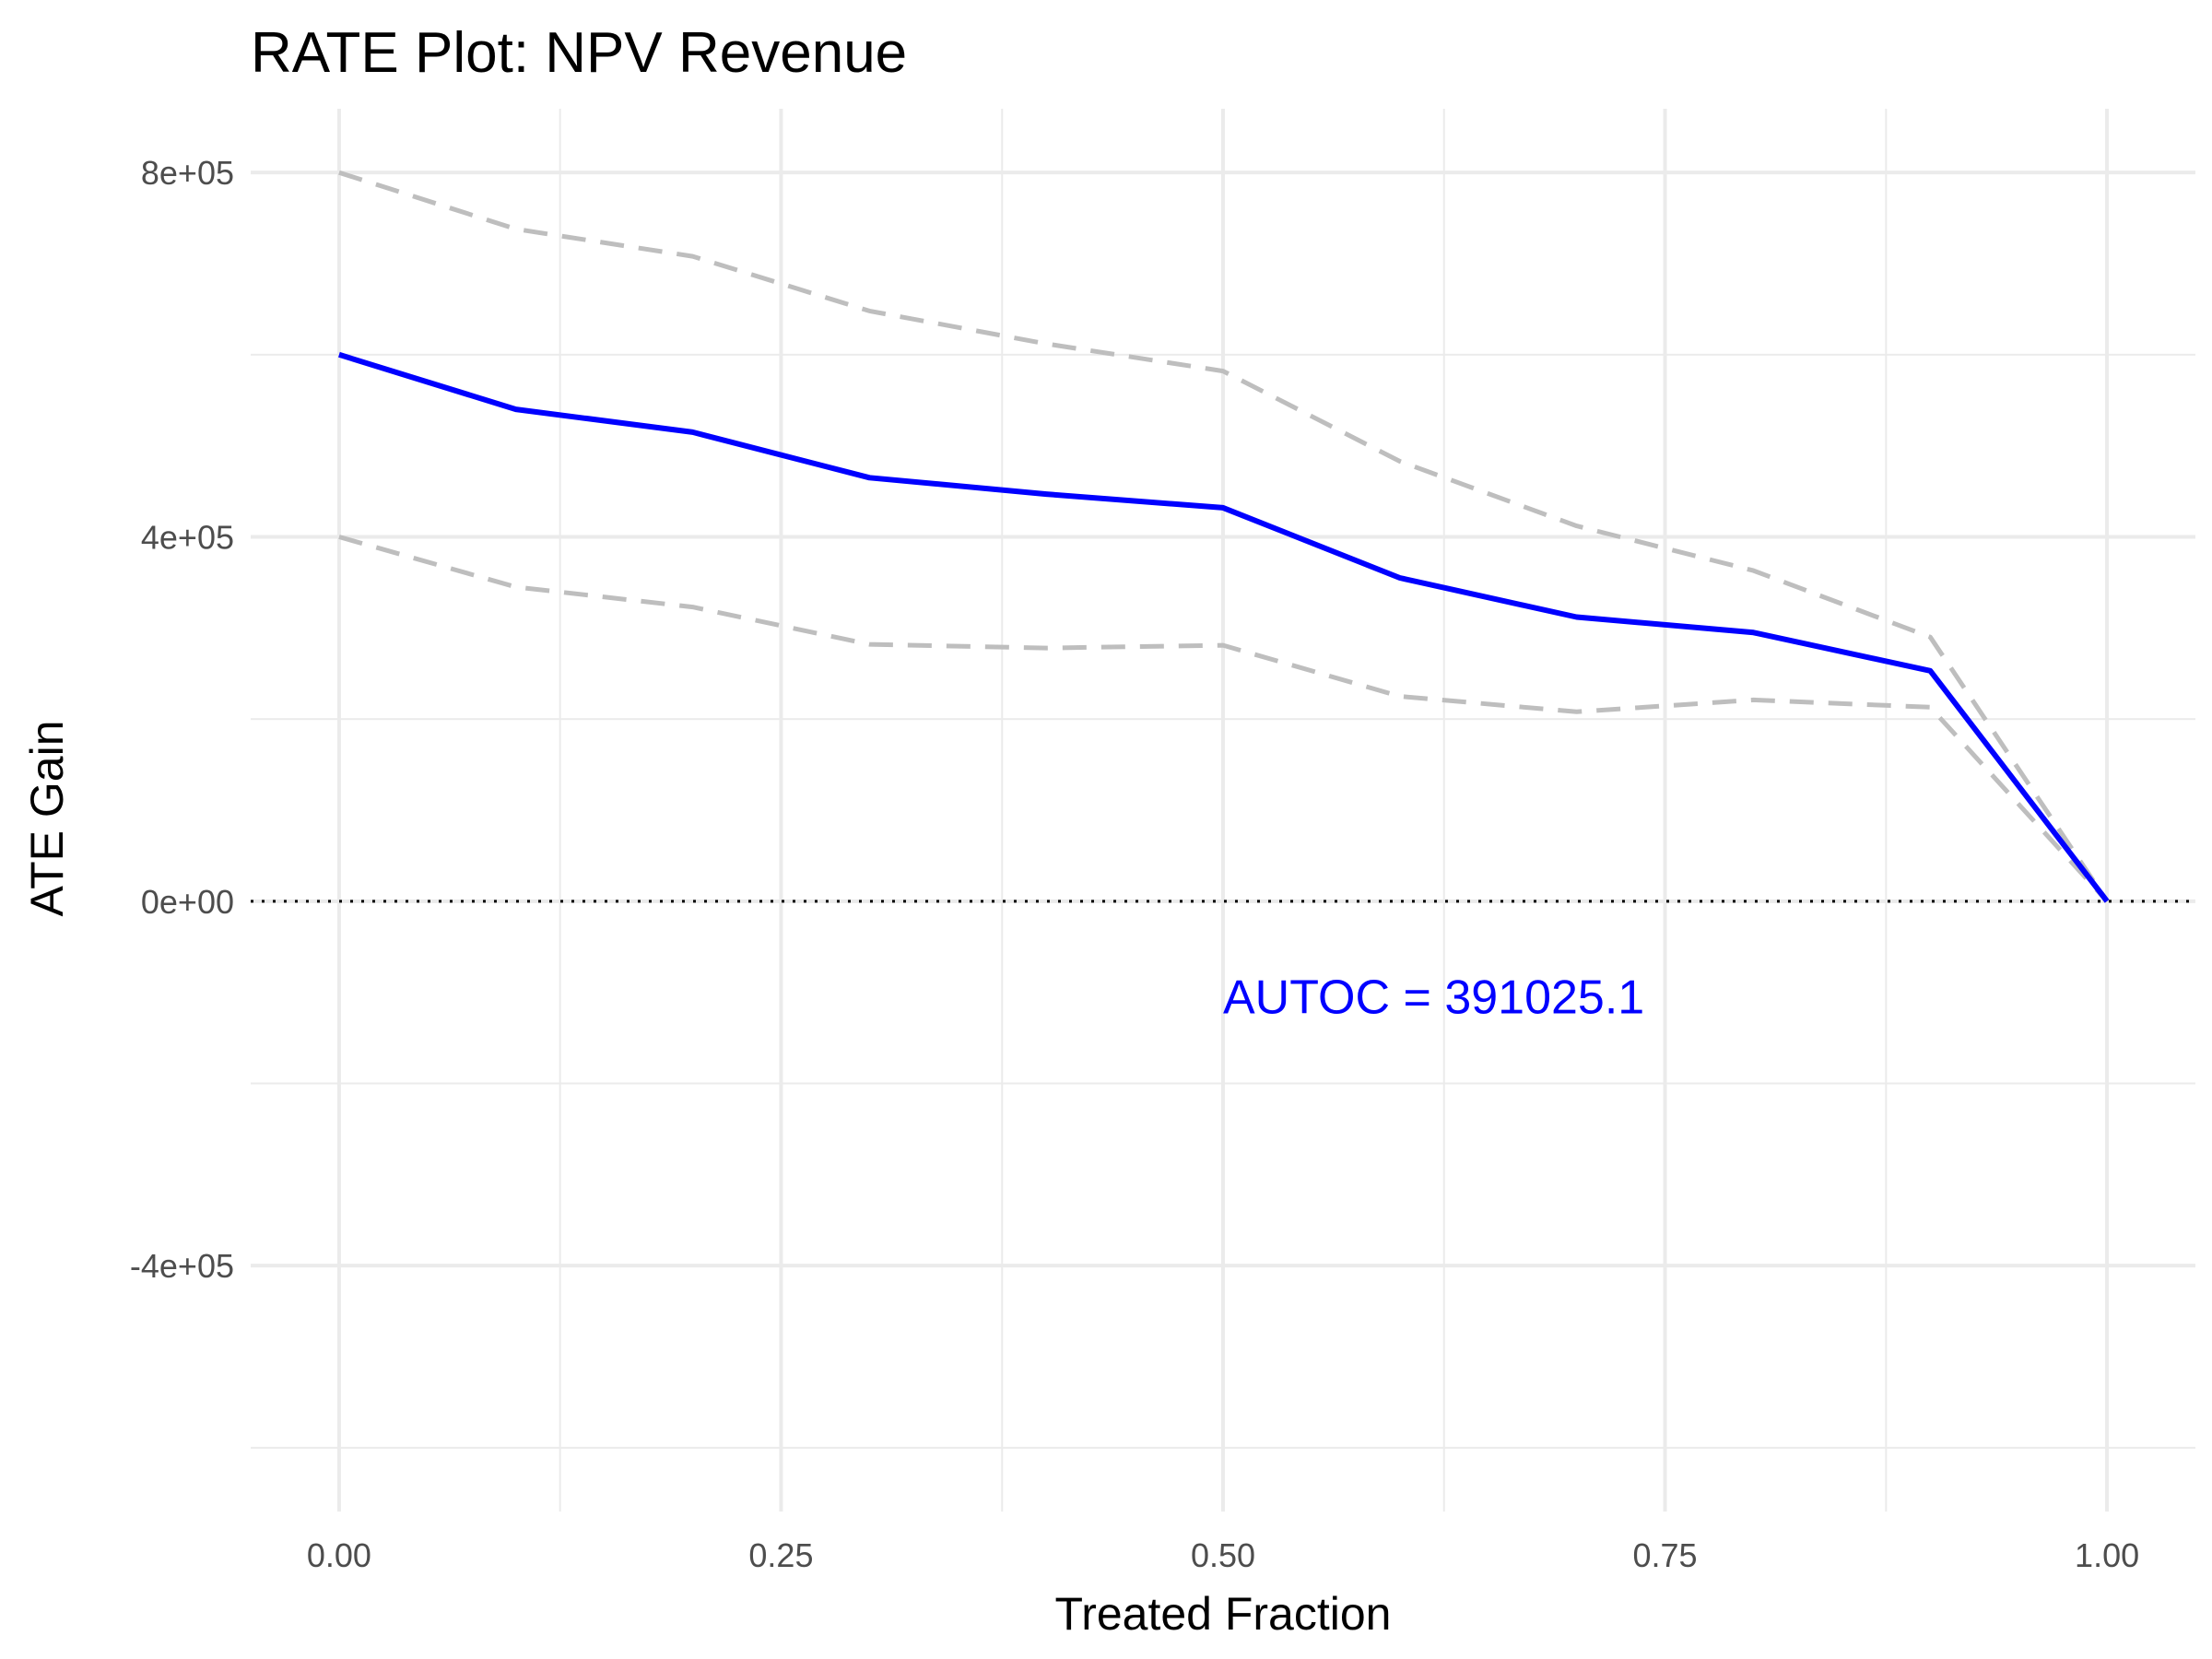  I want to click on x-axis: 0.00 0.25 0.50 0.75 1.00, so click(1223, 1555).